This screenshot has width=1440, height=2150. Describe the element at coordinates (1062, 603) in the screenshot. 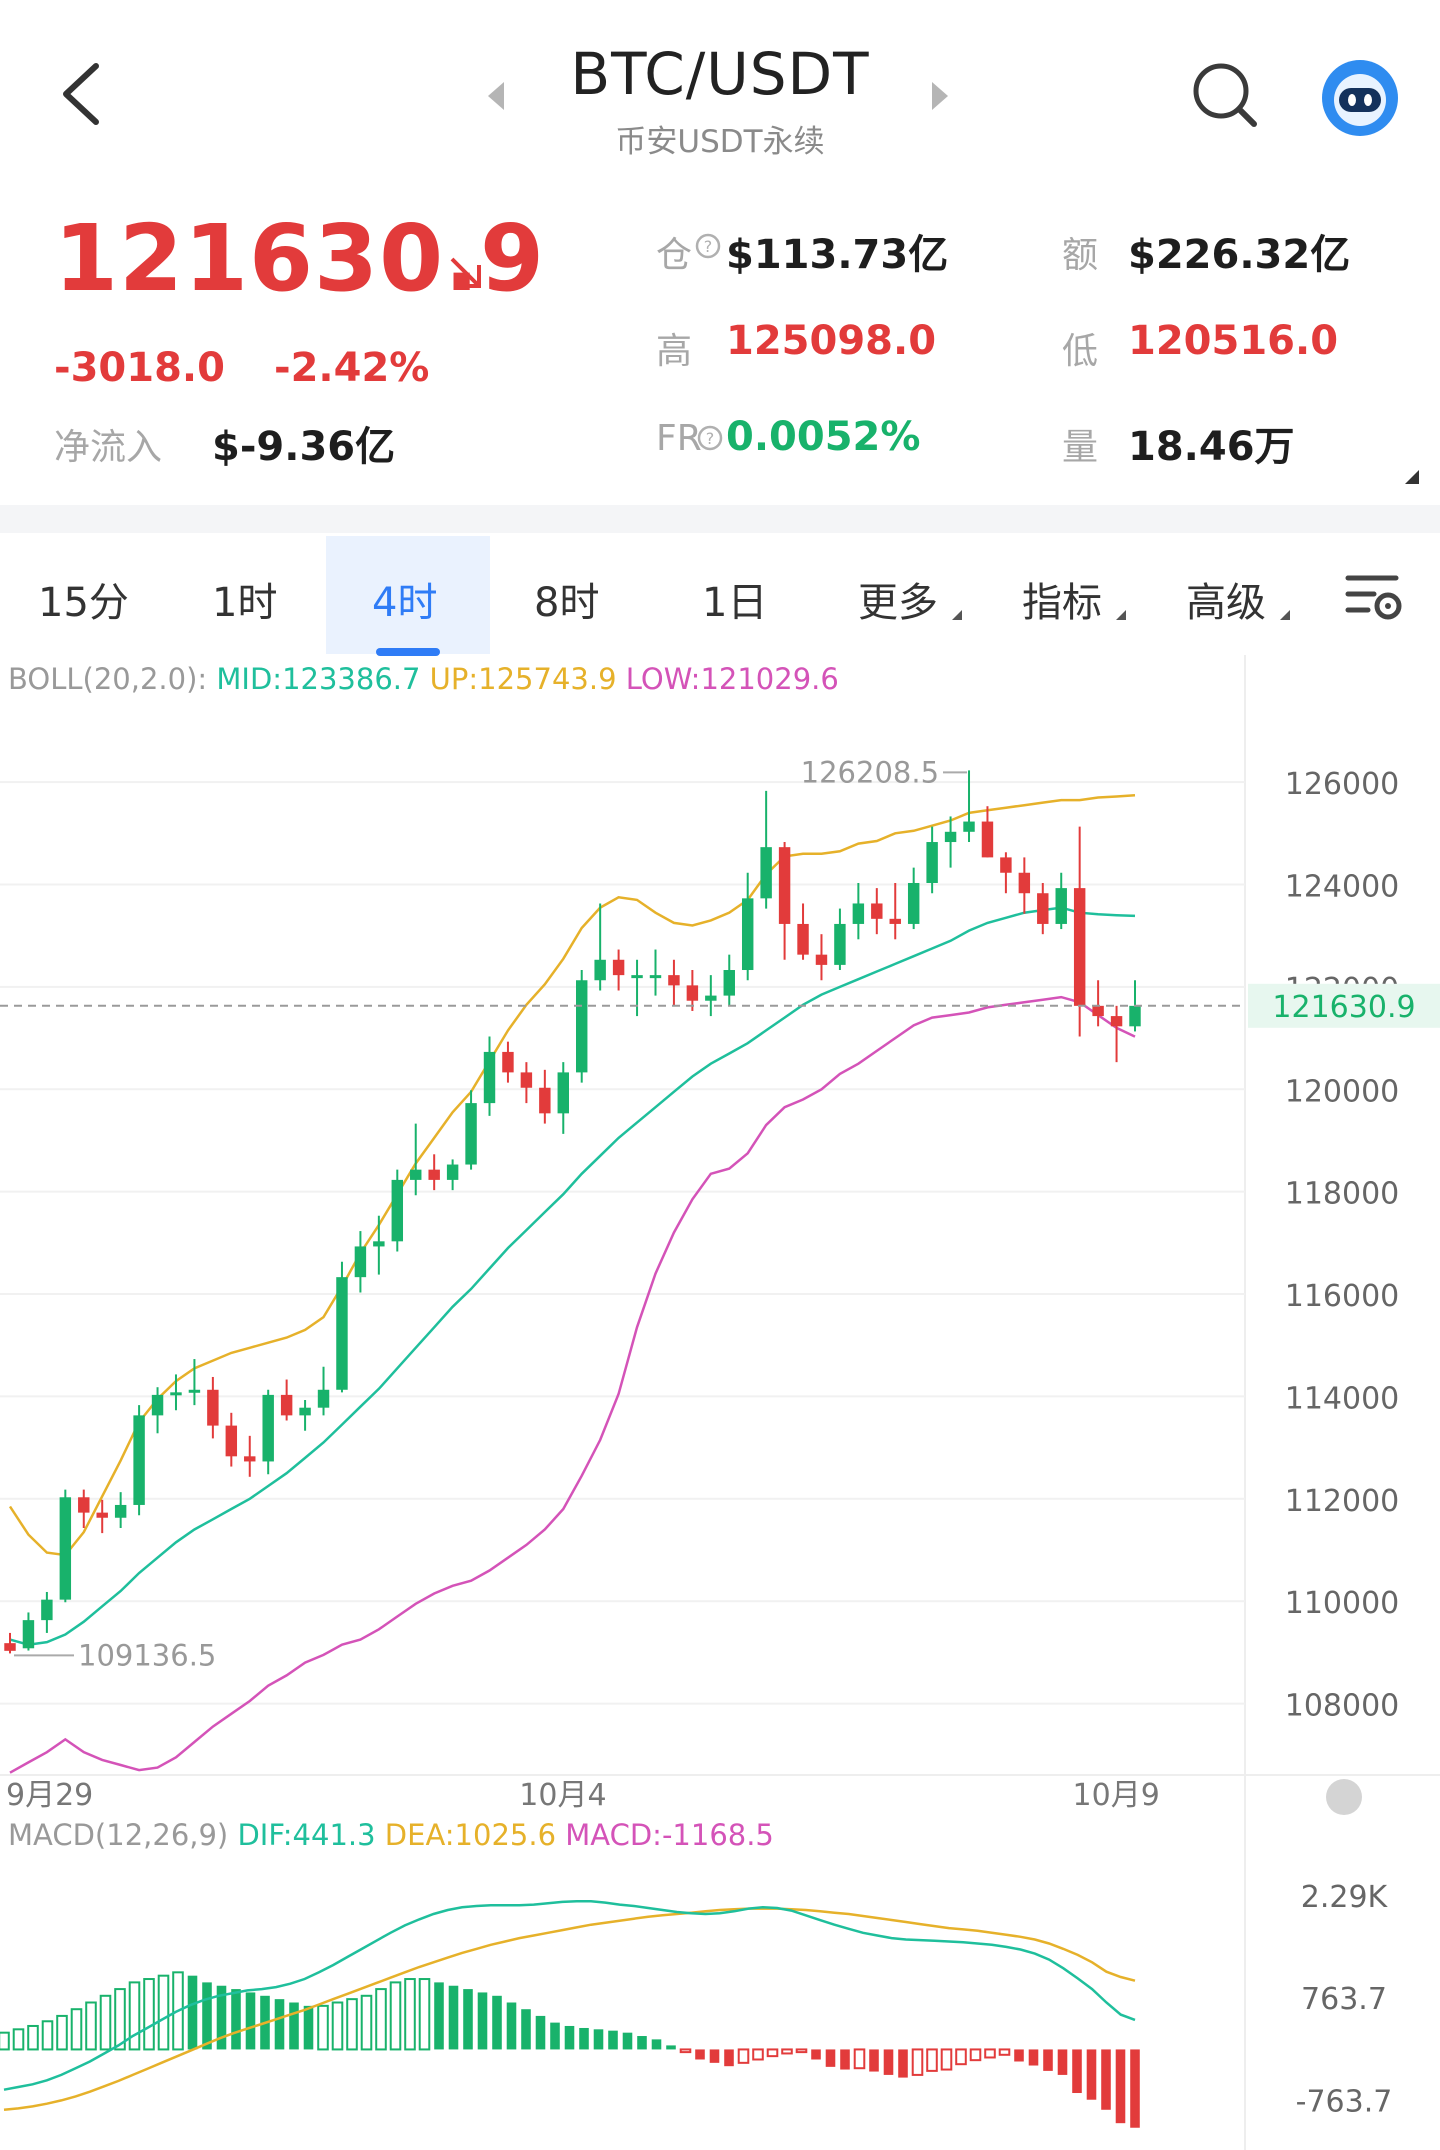

I see `tab-indicators: 指标` at that location.